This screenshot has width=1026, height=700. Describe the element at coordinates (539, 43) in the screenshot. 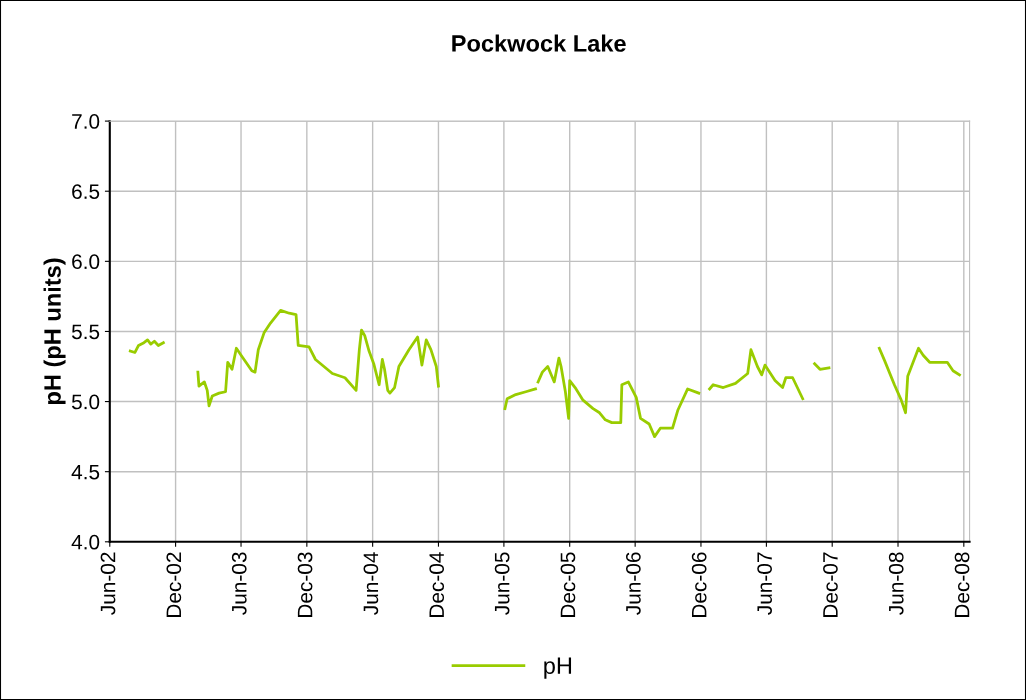

I see `chart-title: Pockwock Lake` at that location.